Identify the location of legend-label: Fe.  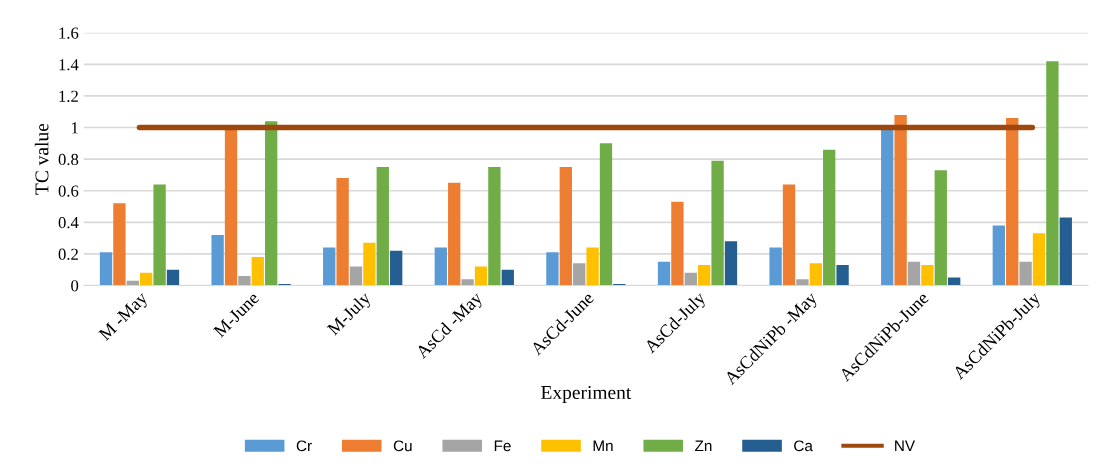
(502, 446).